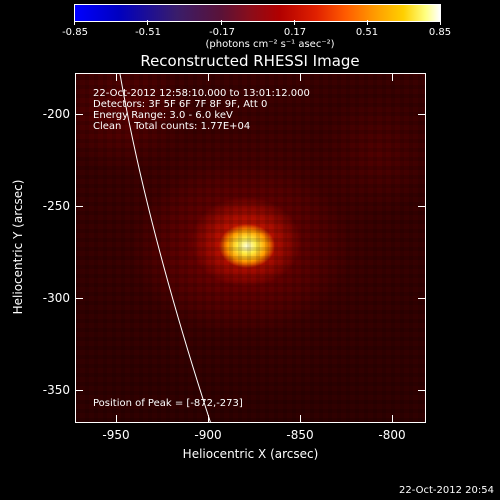 This screenshot has height=500, width=500. I want to click on info-time: 22-Oct-2012 12:58:10.000 to 13:01:12.000, so click(201, 93).